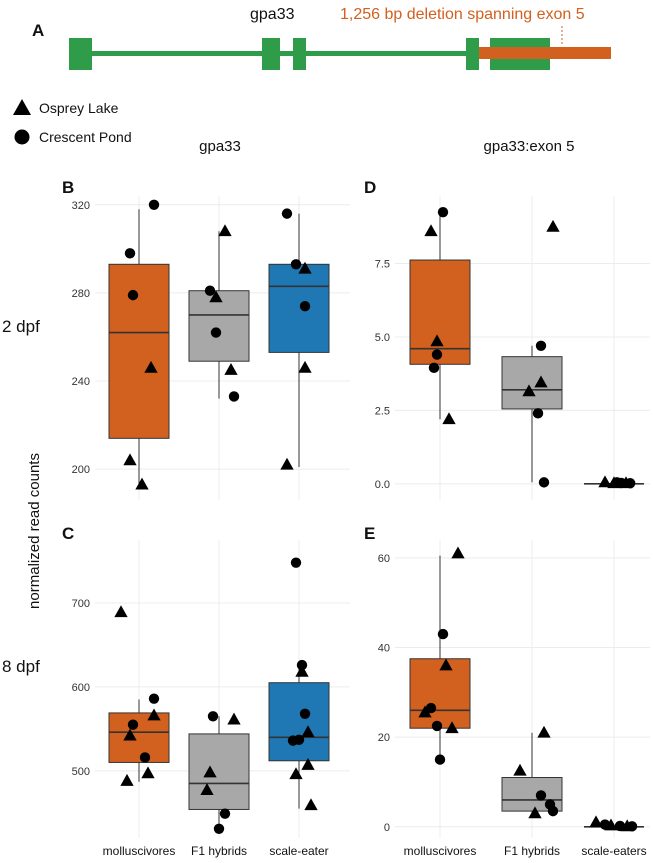 The image size is (655, 863). I want to click on panel-e-category-label: molluscivores, so click(440, 851).